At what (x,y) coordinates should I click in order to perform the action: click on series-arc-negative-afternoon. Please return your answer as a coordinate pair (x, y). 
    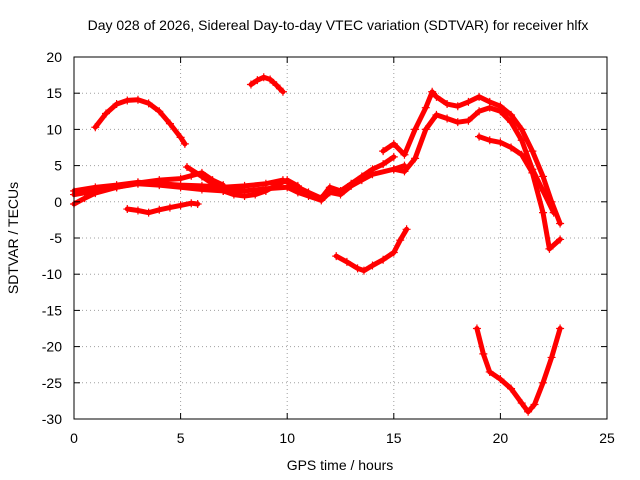
    Looking at the image, I should click on (371, 250).